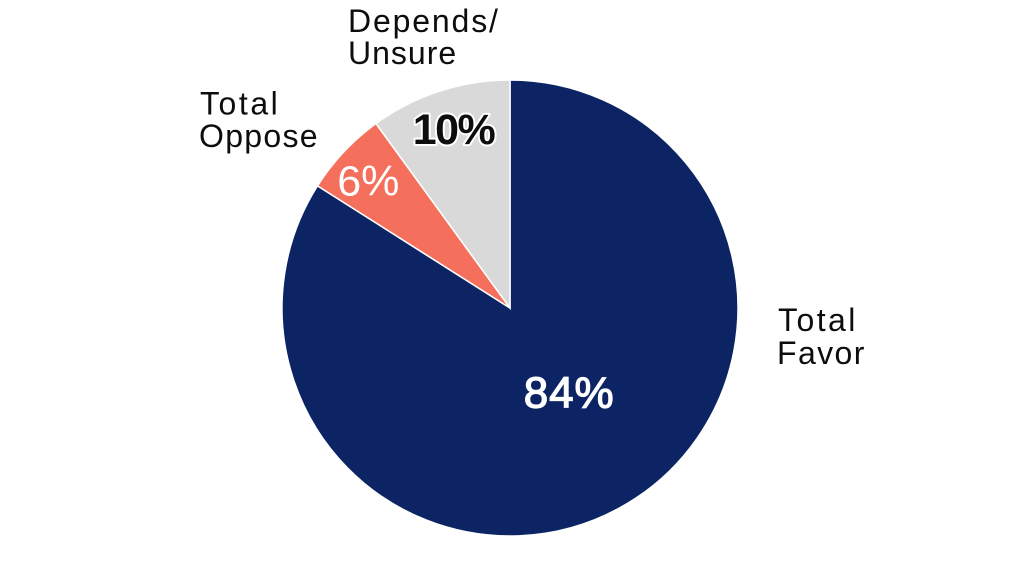  I want to click on svg-text: Depends/, so click(424, 21).